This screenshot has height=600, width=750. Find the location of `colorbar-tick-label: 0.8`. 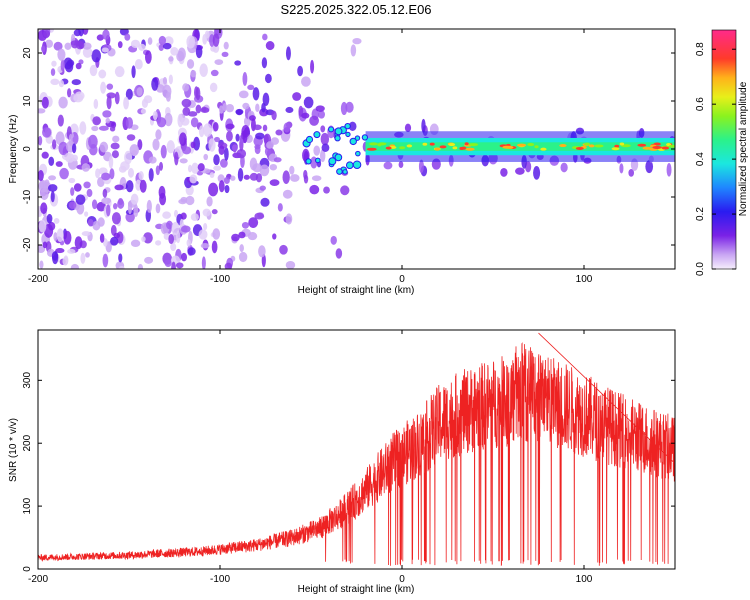

colorbar-tick-label: 0.8 is located at coordinates (700, 49).